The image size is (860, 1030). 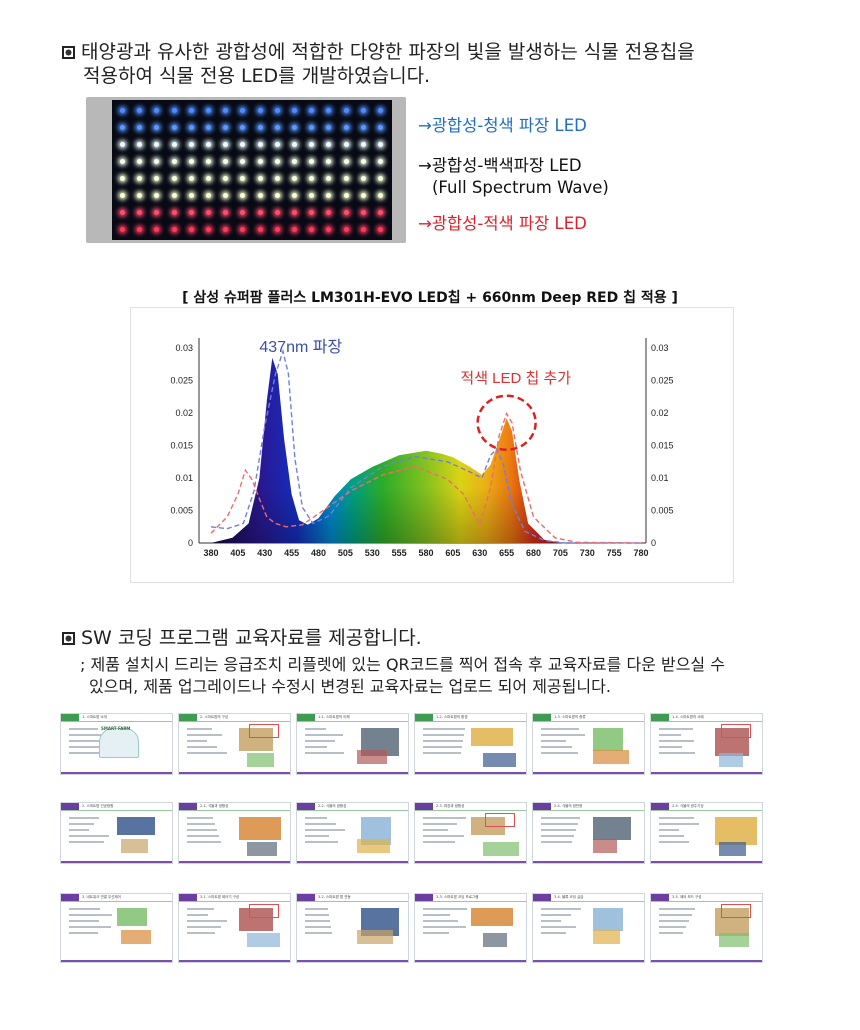 What do you see at coordinates (470, 833) in the screenshot?
I see `slide-thumbnail: 2-3. 파장과 광합성` at bounding box center [470, 833].